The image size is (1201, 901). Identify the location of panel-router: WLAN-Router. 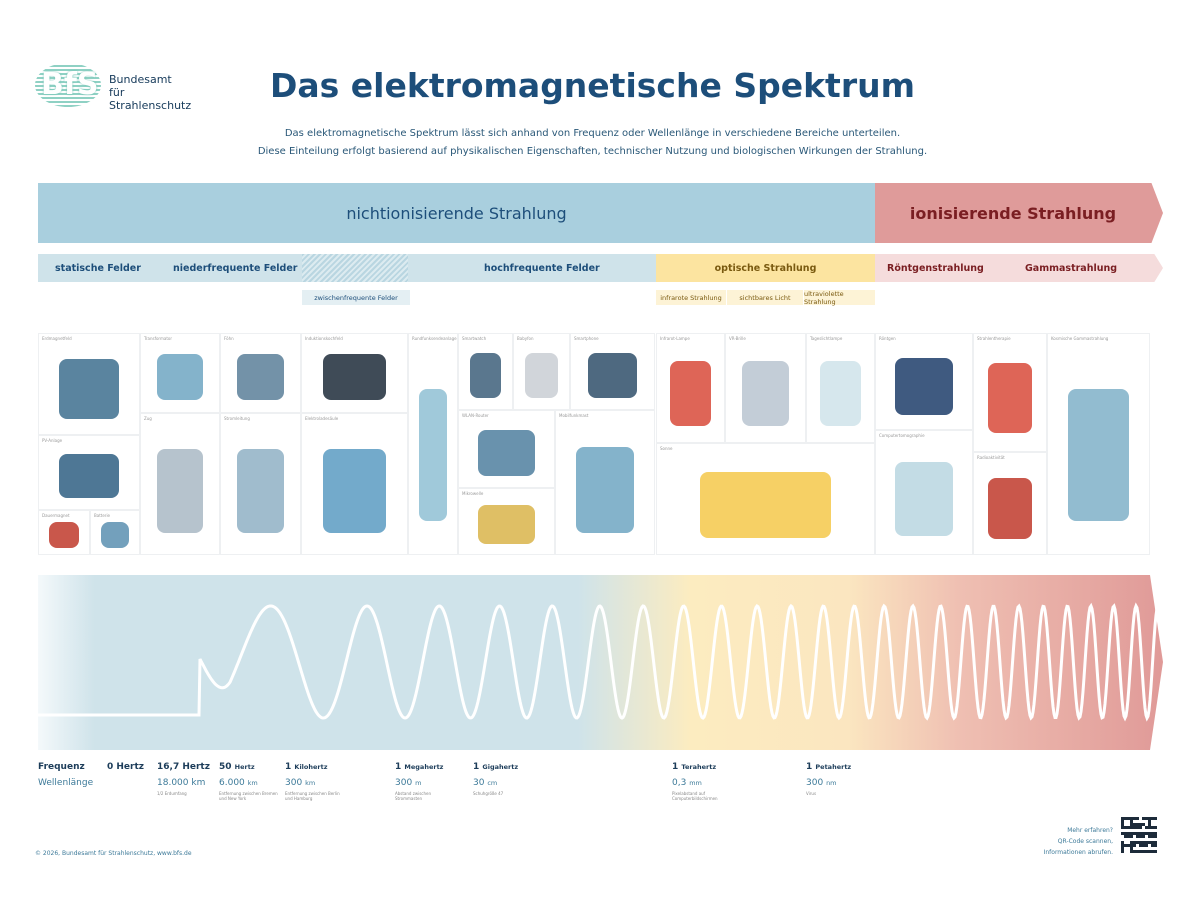
(506, 449).